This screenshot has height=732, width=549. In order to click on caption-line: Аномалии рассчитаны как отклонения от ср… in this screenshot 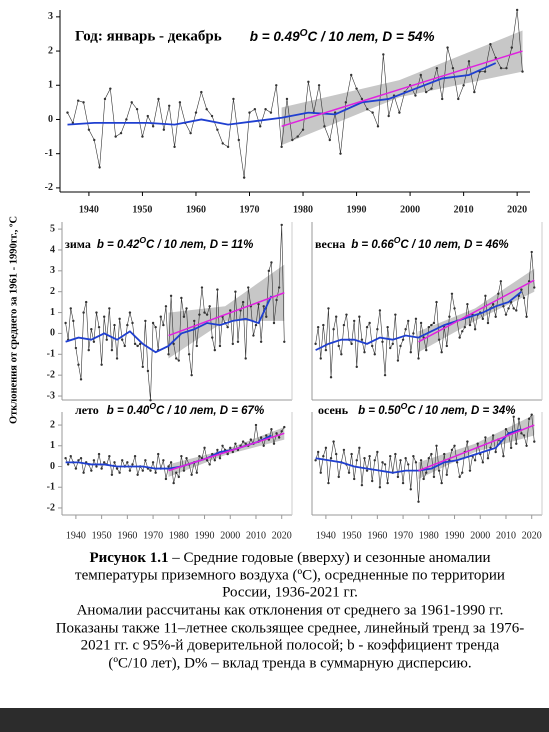, I will do `click(290, 610)`.